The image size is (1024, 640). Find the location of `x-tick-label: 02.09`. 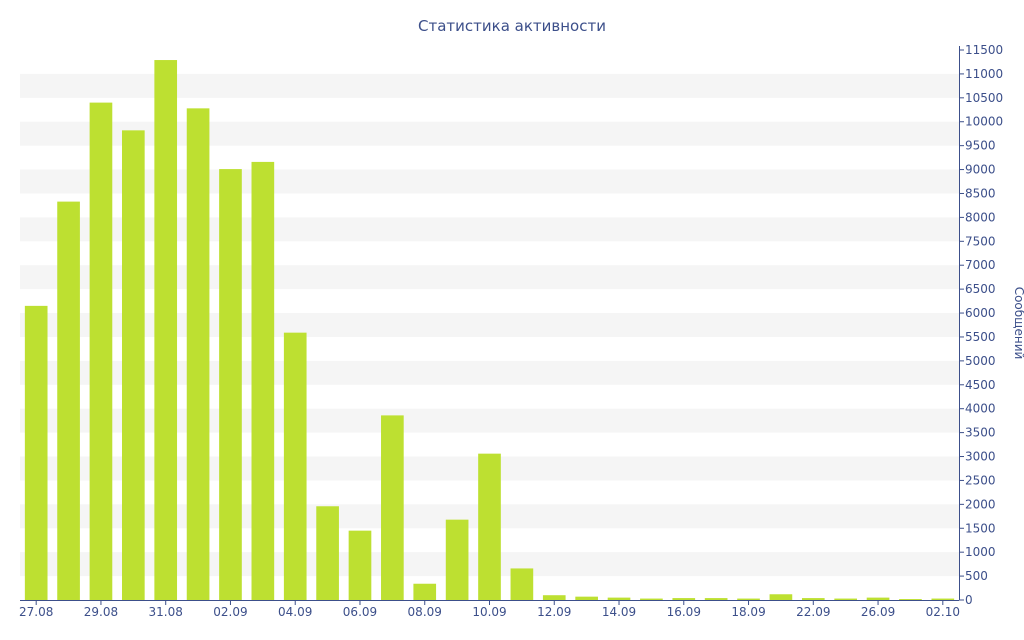

x-tick-label: 02.09 is located at coordinates (230, 612).